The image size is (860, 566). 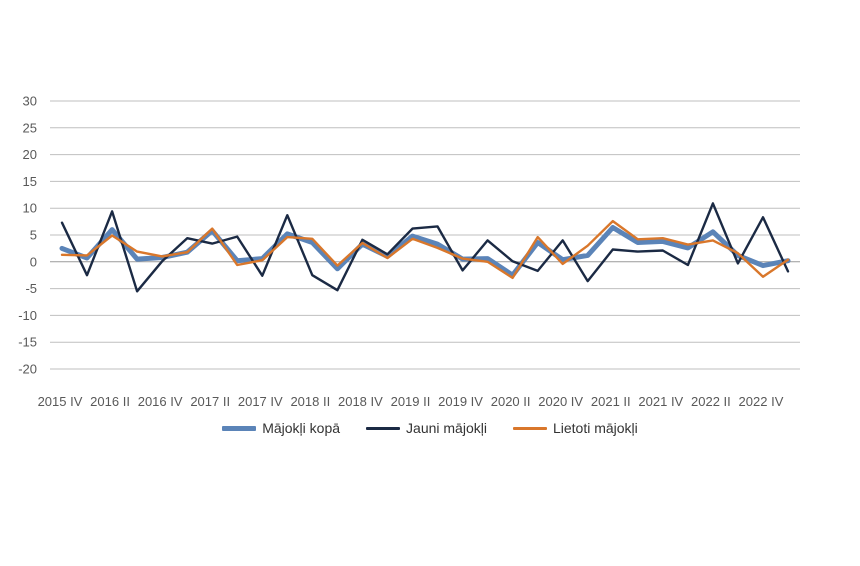 I want to click on x-tick-label: 2020 II, so click(x=511, y=401).